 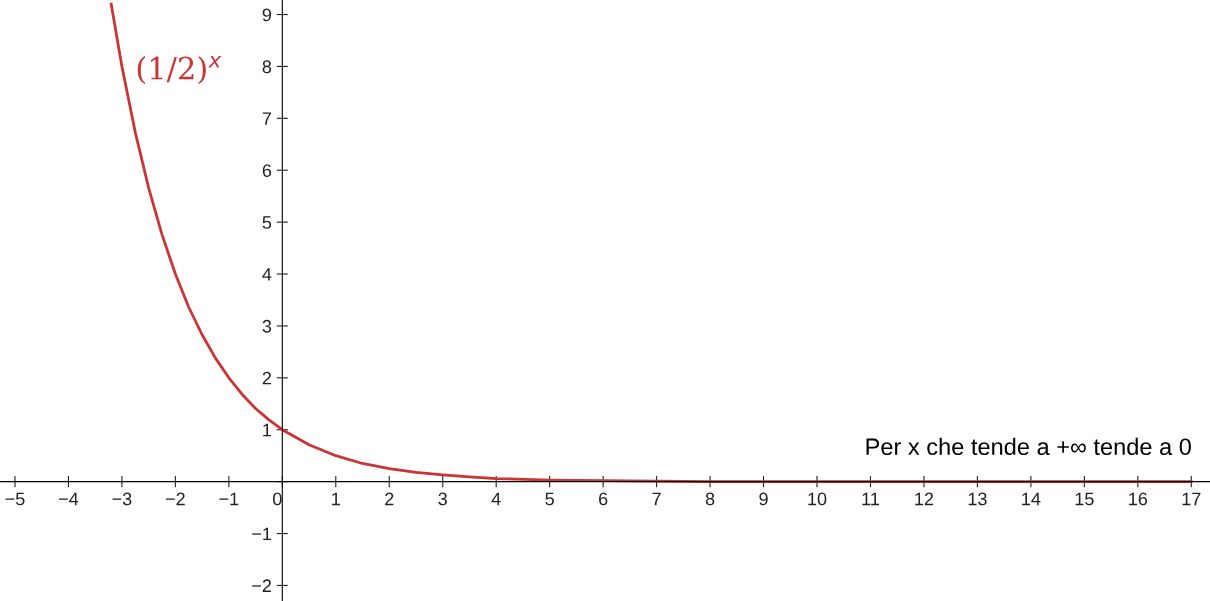 What do you see at coordinates (656, 499) in the screenshot?
I see `x-tick-label: 7` at bounding box center [656, 499].